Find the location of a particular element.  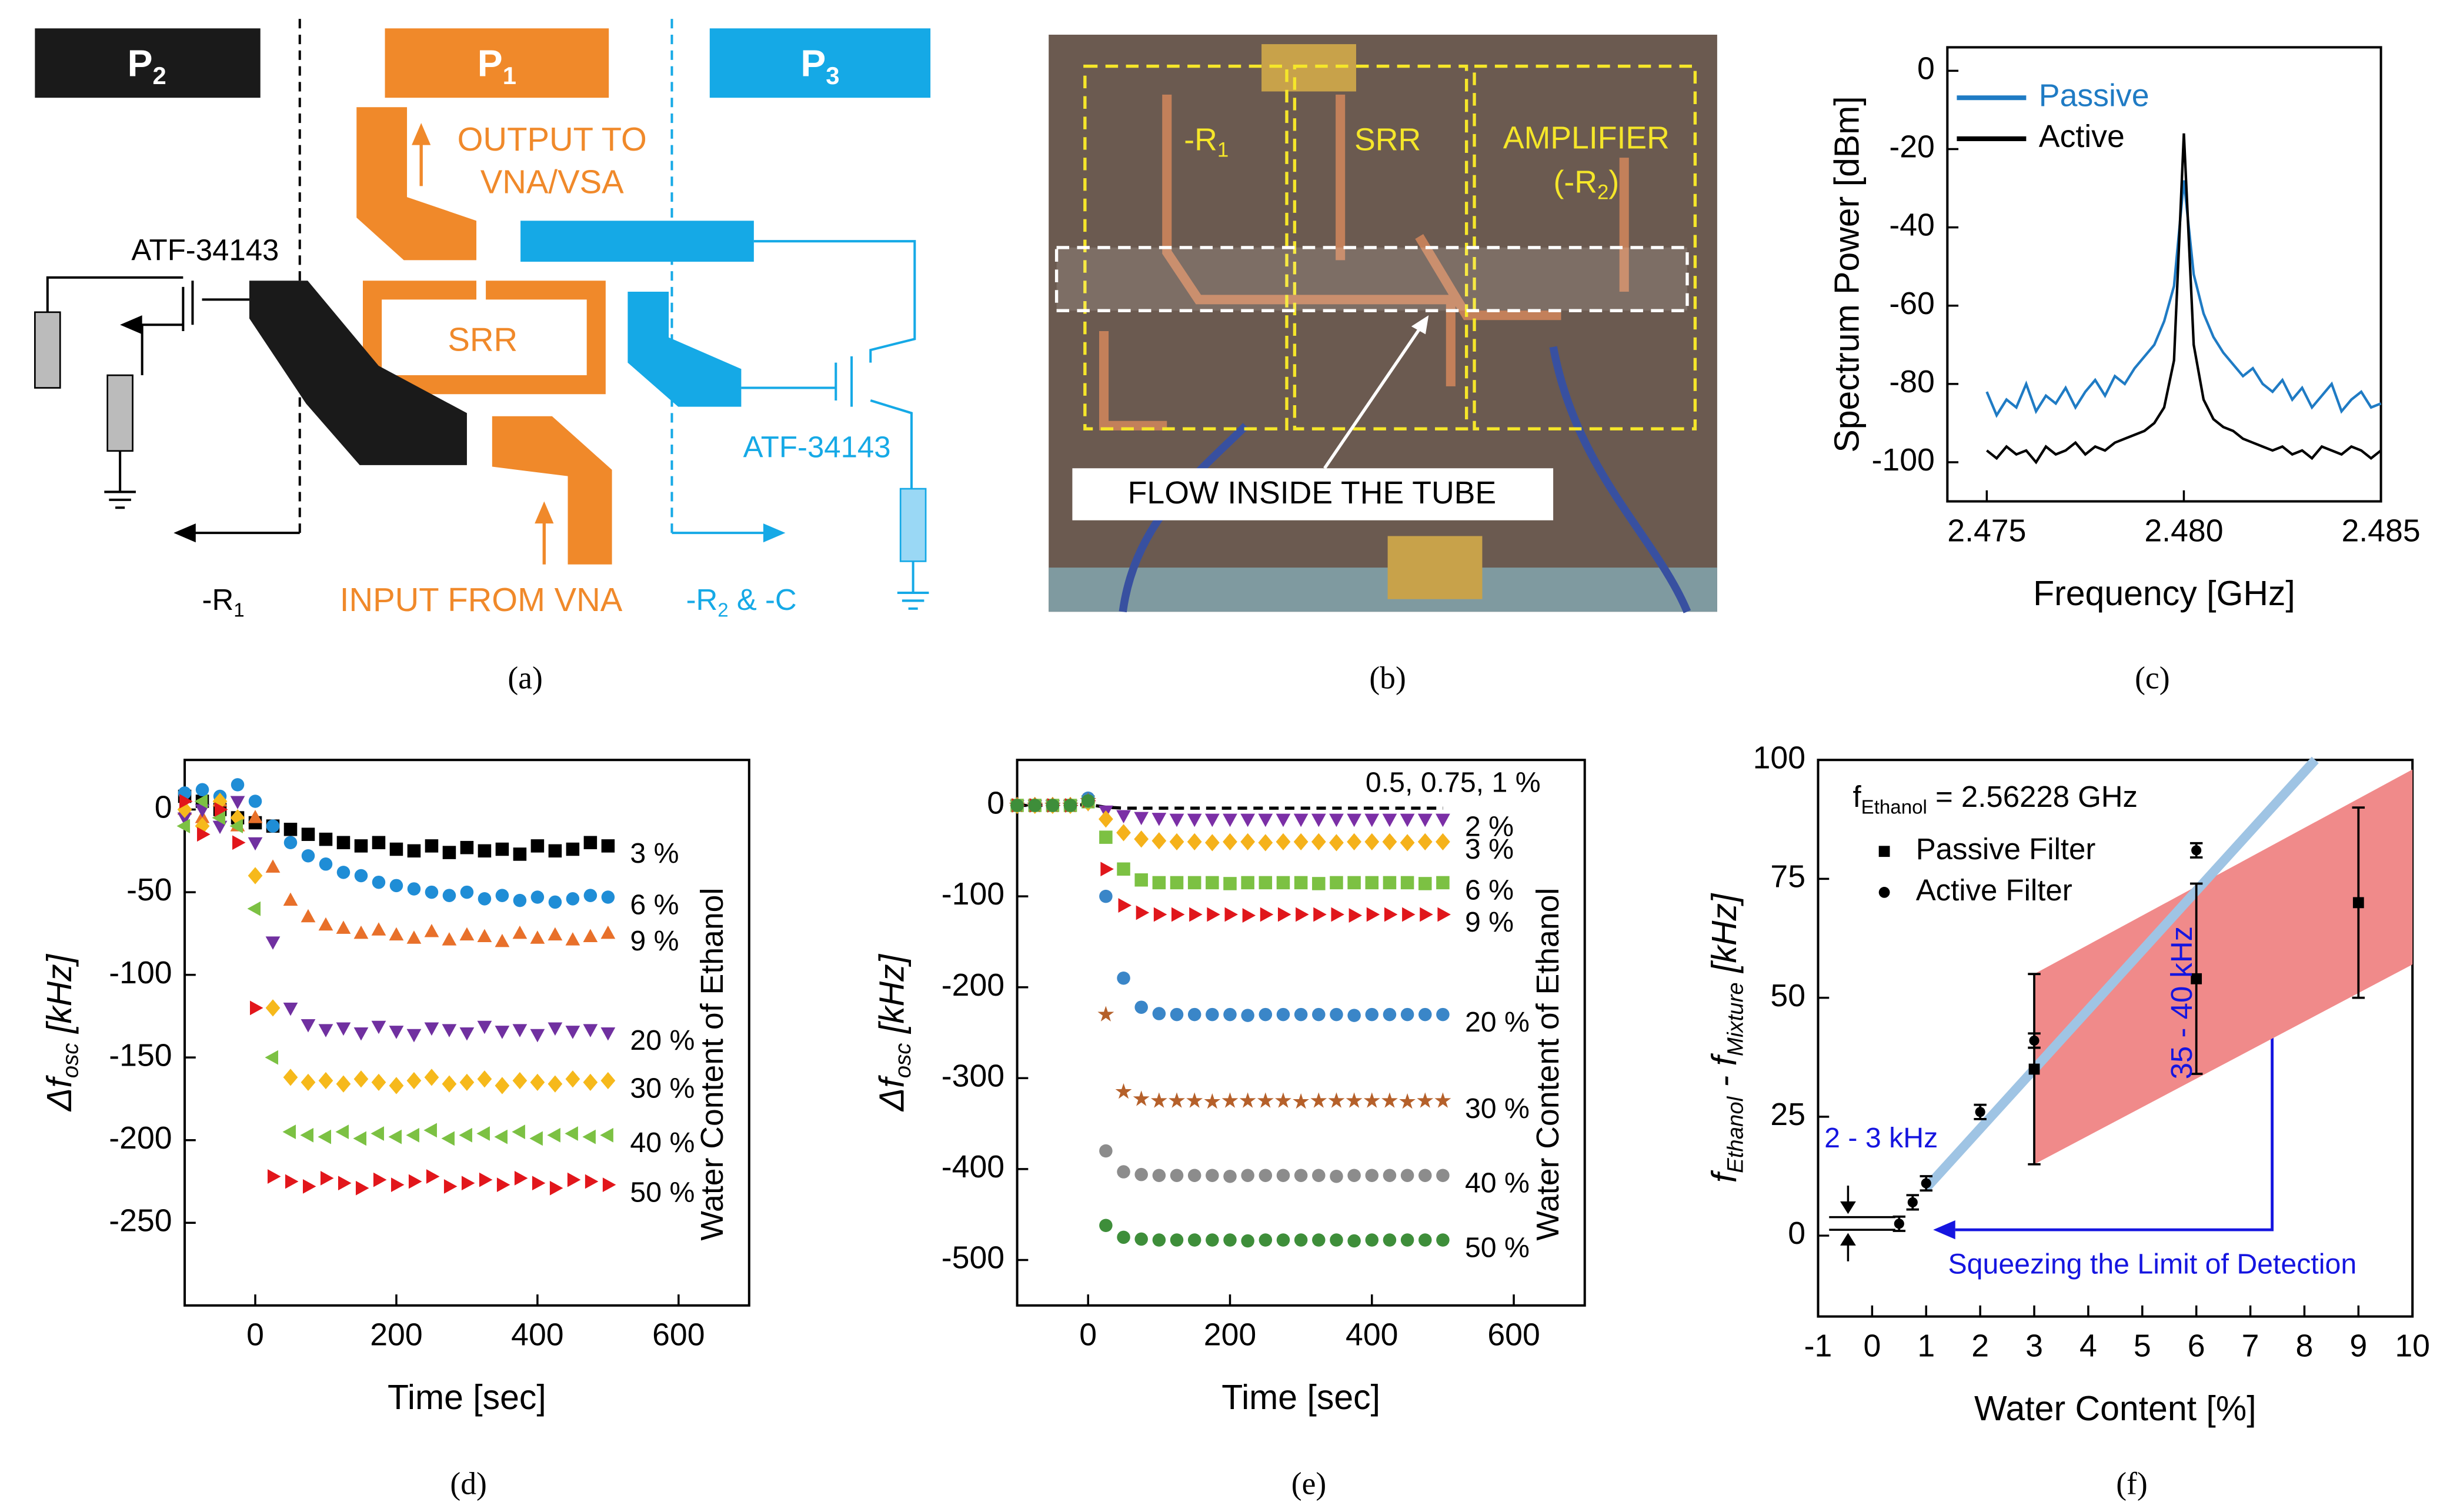

x-tick-label: 600 is located at coordinates (678, 1335).